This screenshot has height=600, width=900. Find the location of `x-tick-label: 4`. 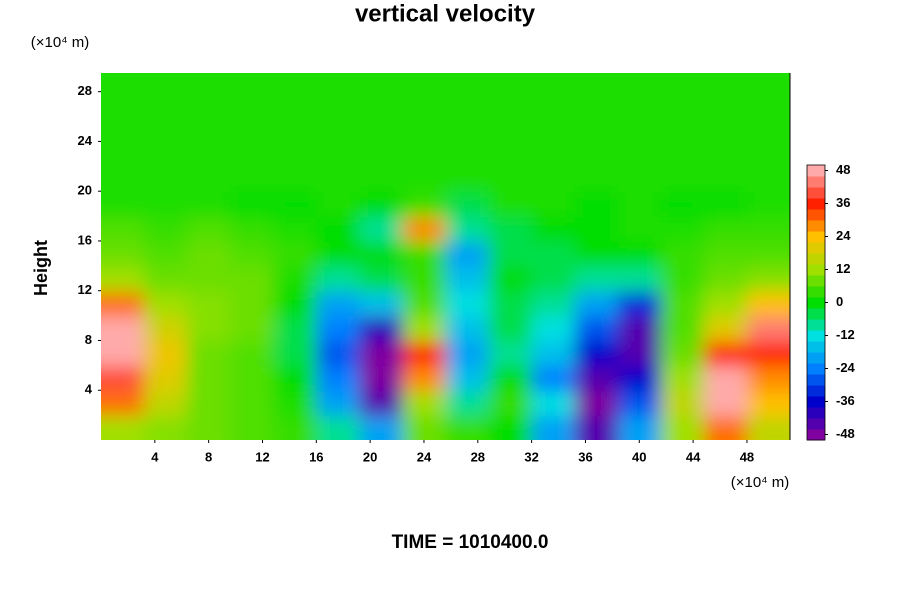

x-tick-label: 4 is located at coordinates (155, 456).